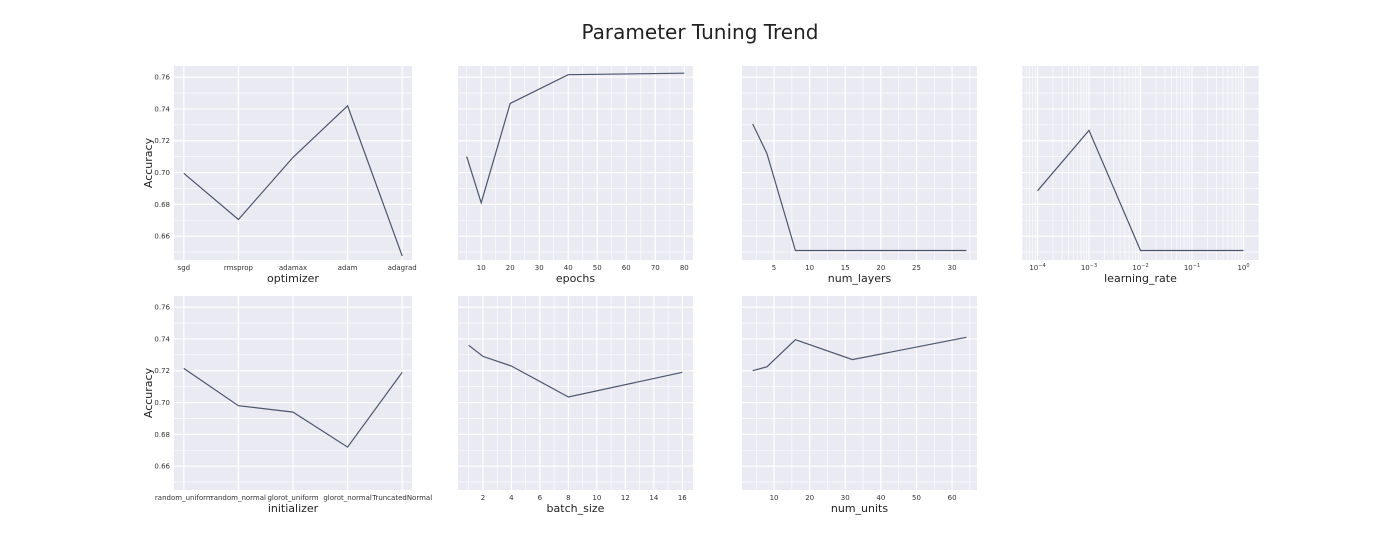 The width and height of the screenshot is (1400, 560). Describe the element at coordinates (653, 498) in the screenshot. I see `x-tick-label: 14` at that location.